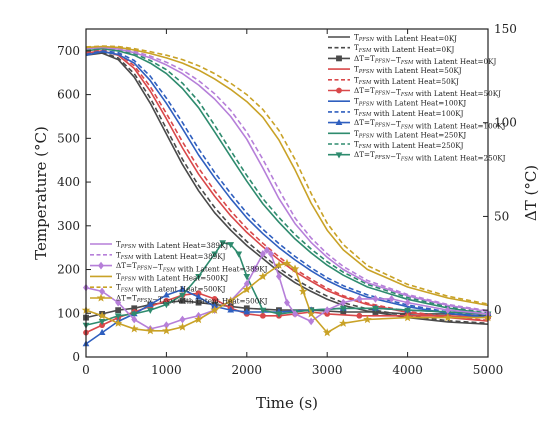  I want to click on legend-label: TPFSN with Latent Heat=250KJ, so click(410, 134).